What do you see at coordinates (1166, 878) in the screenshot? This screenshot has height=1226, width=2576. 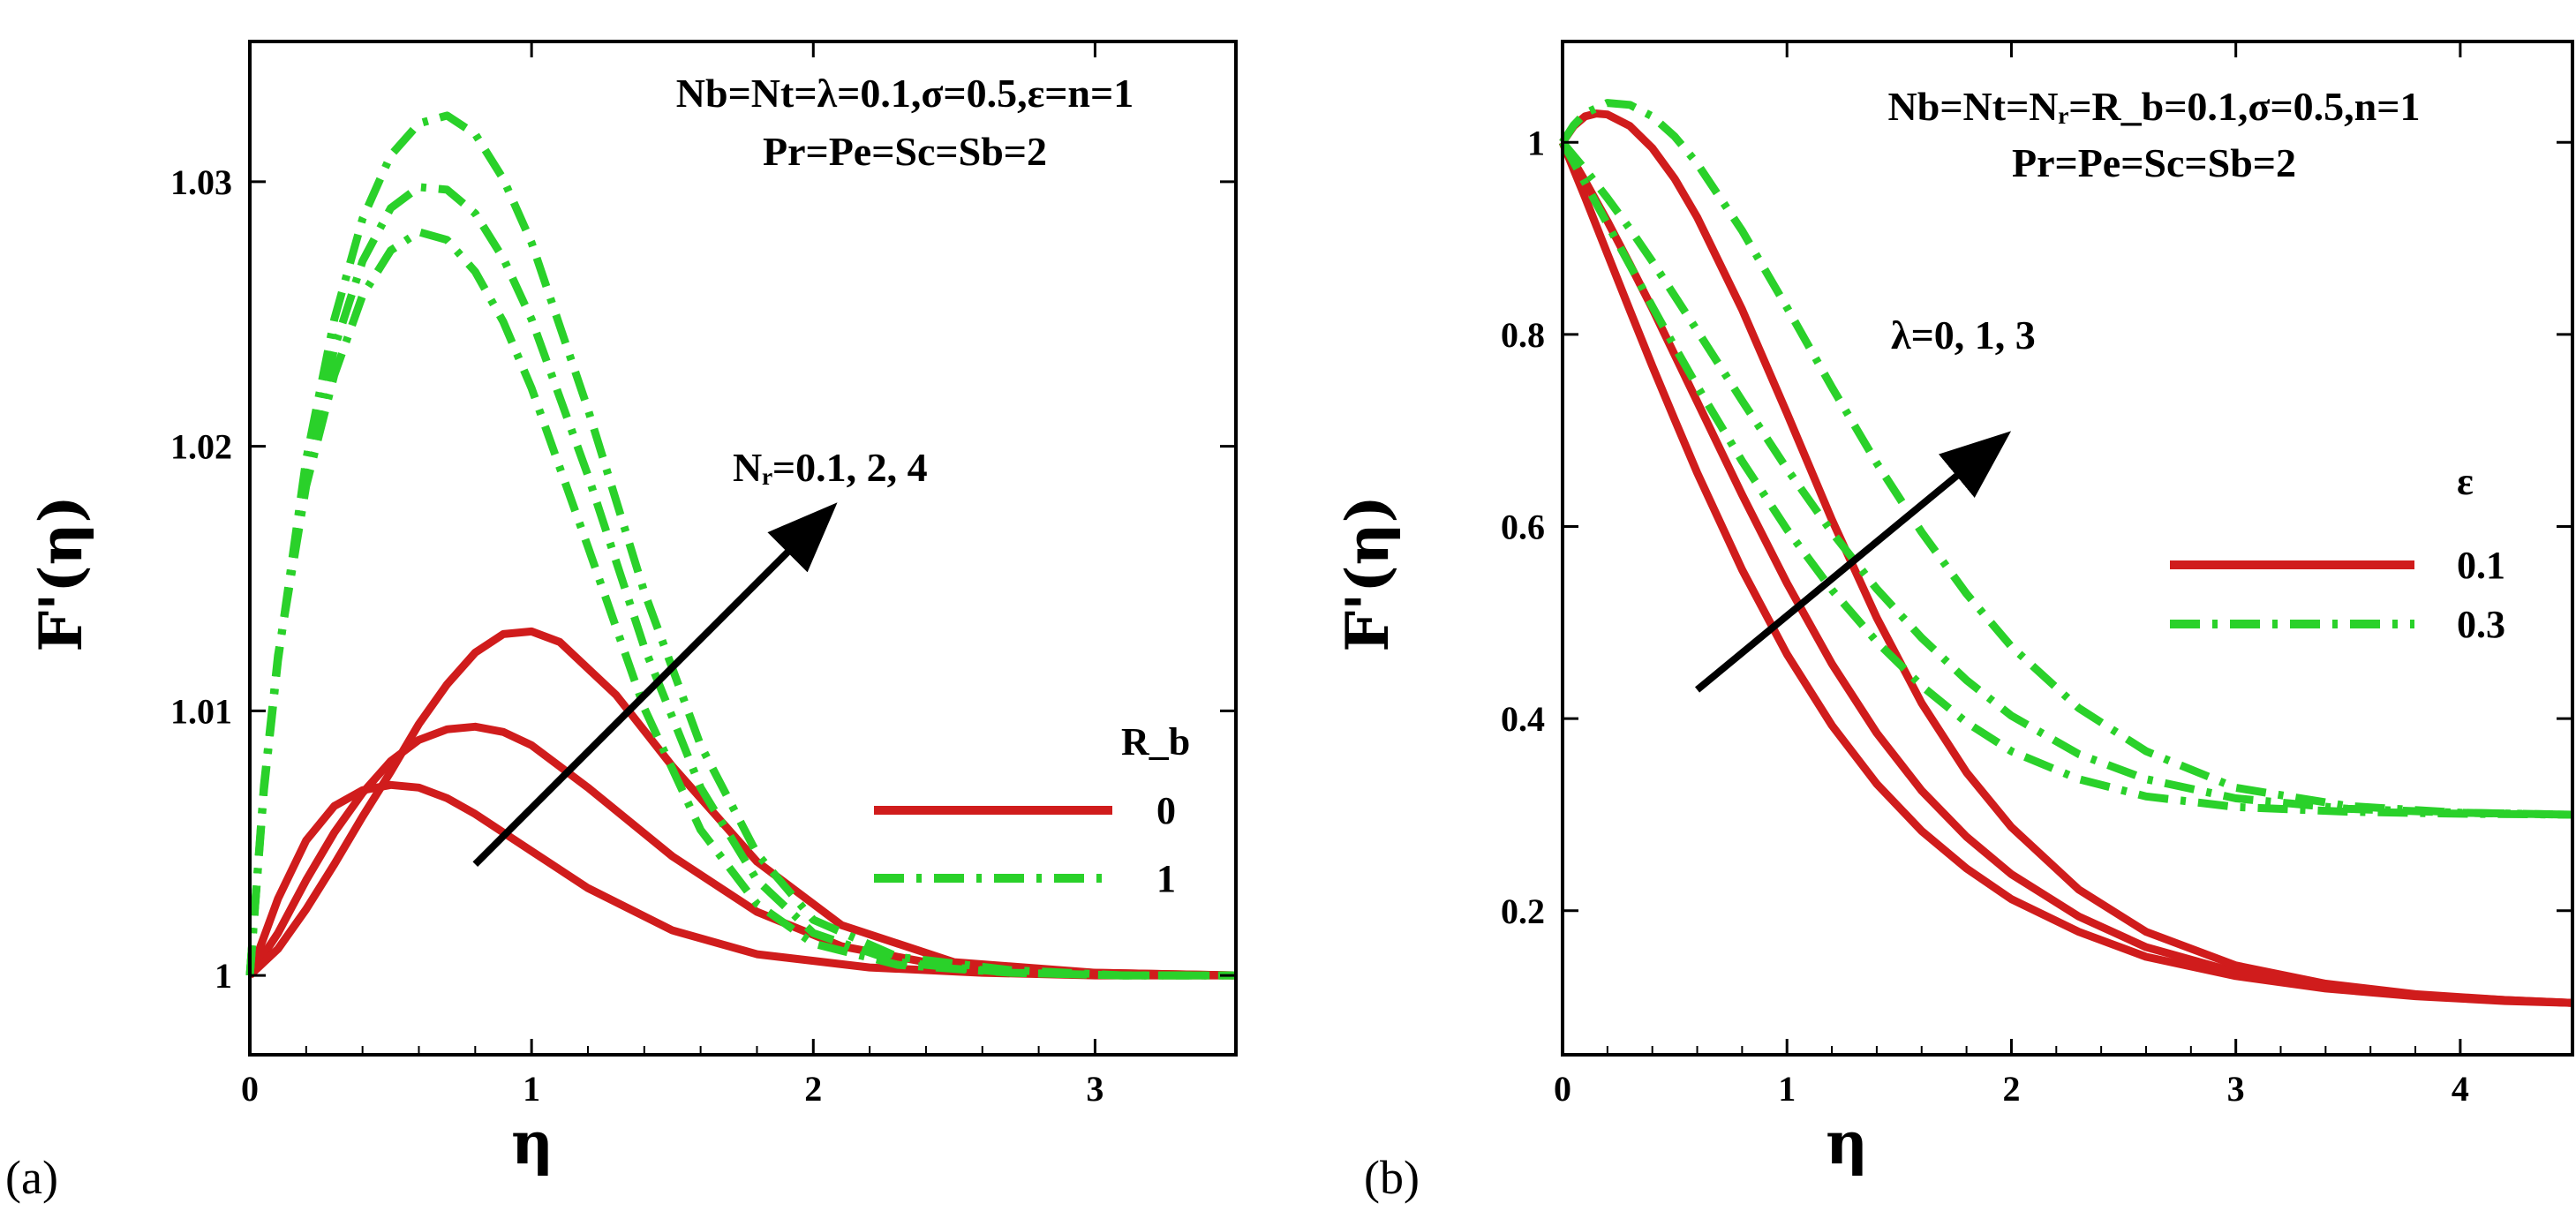 I see `legend-label-a-1: 1` at bounding box center [1166, 878].